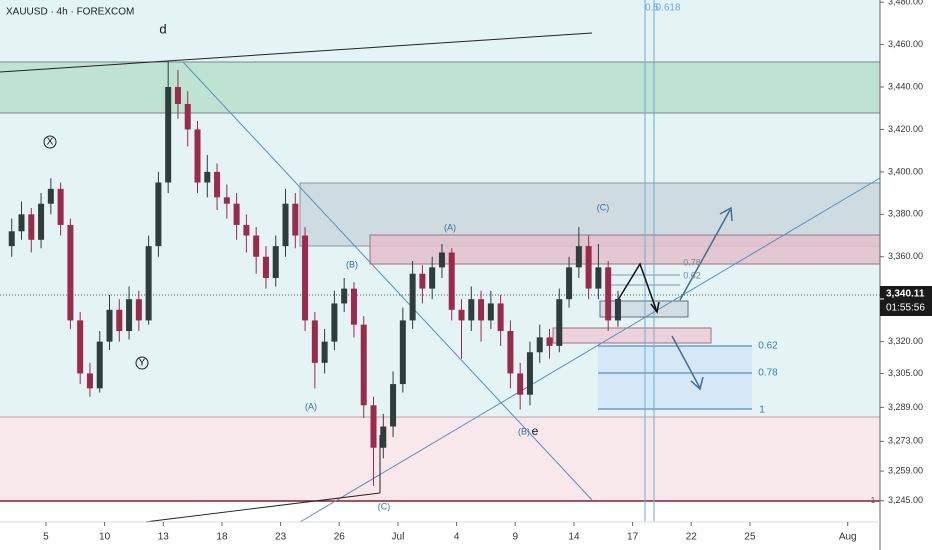  Describe the element at coordinates (848, 537) in the screenshot. I see `x-tick-label: Aug` at that location.